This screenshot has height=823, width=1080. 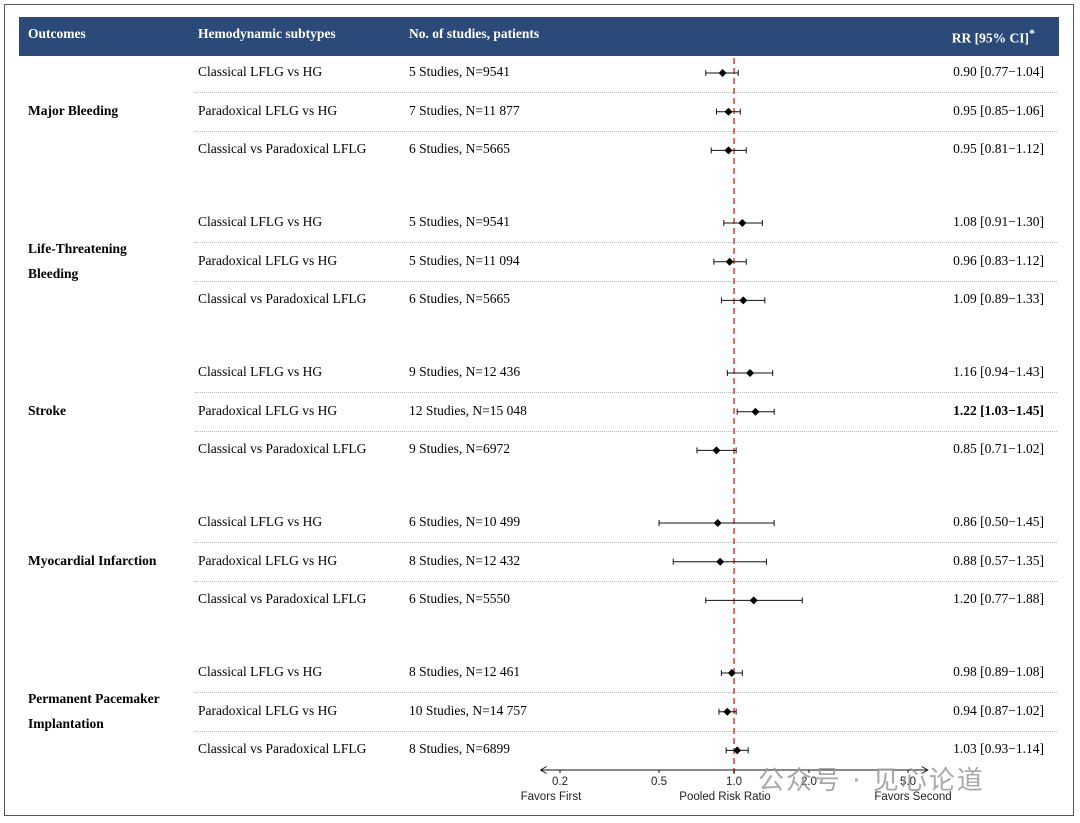 I want to click on header-rr-label: RR [95% CI], so click(x=990, y=38).